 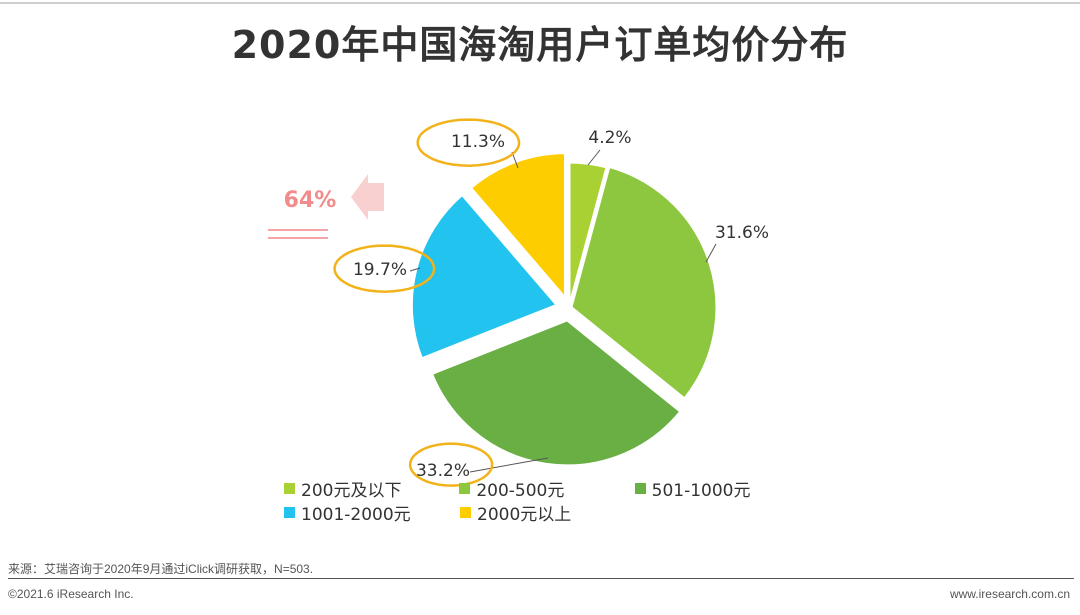 I want to click on legend-item-200-and-below: 200元及以下, so click(x=371, y=488).